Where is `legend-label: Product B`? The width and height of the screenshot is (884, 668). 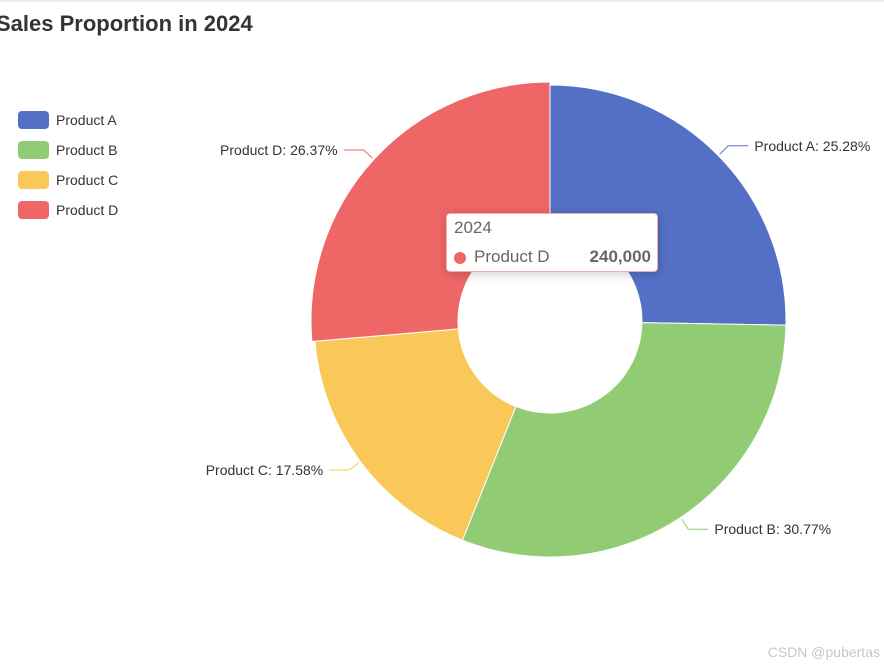 legend-label: Product B is located at coordinates (87, 150).